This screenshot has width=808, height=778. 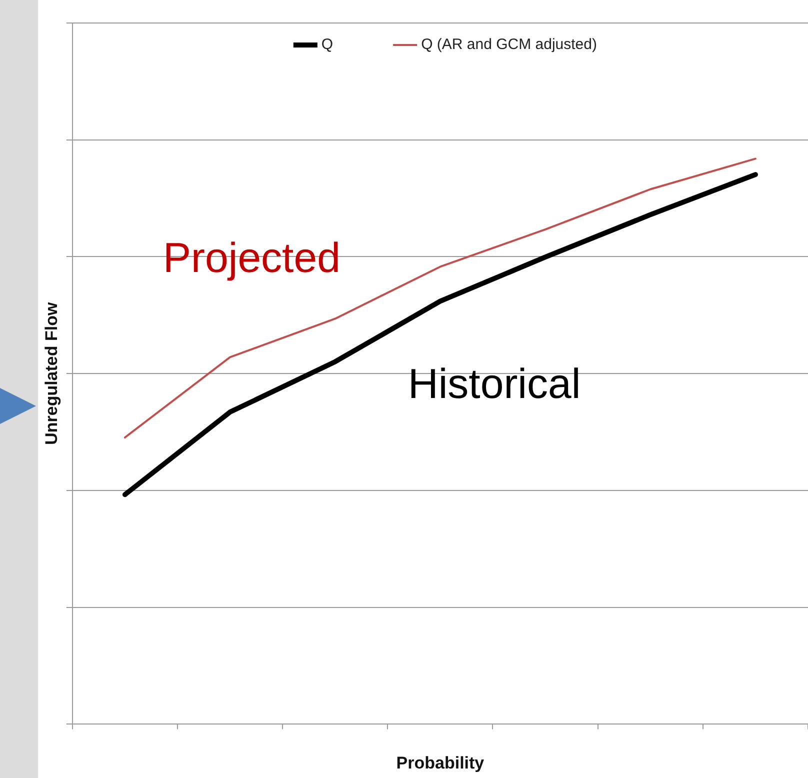 I want to click on legend-label: Q, so click(x=327, y=45).